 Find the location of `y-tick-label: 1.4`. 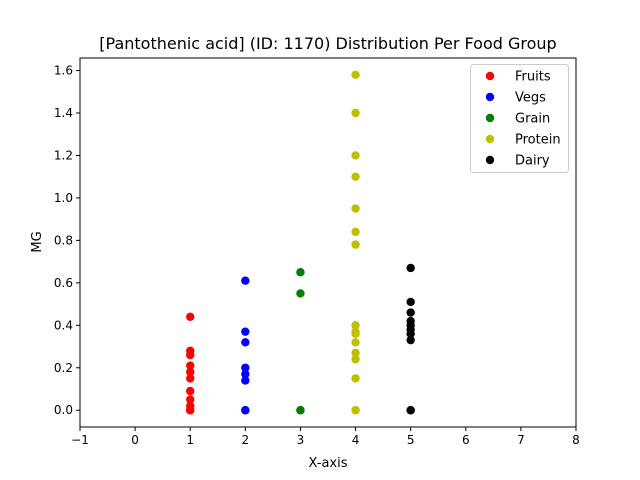

y-tick-label: 1.4 is located at coordinates (63, 113).